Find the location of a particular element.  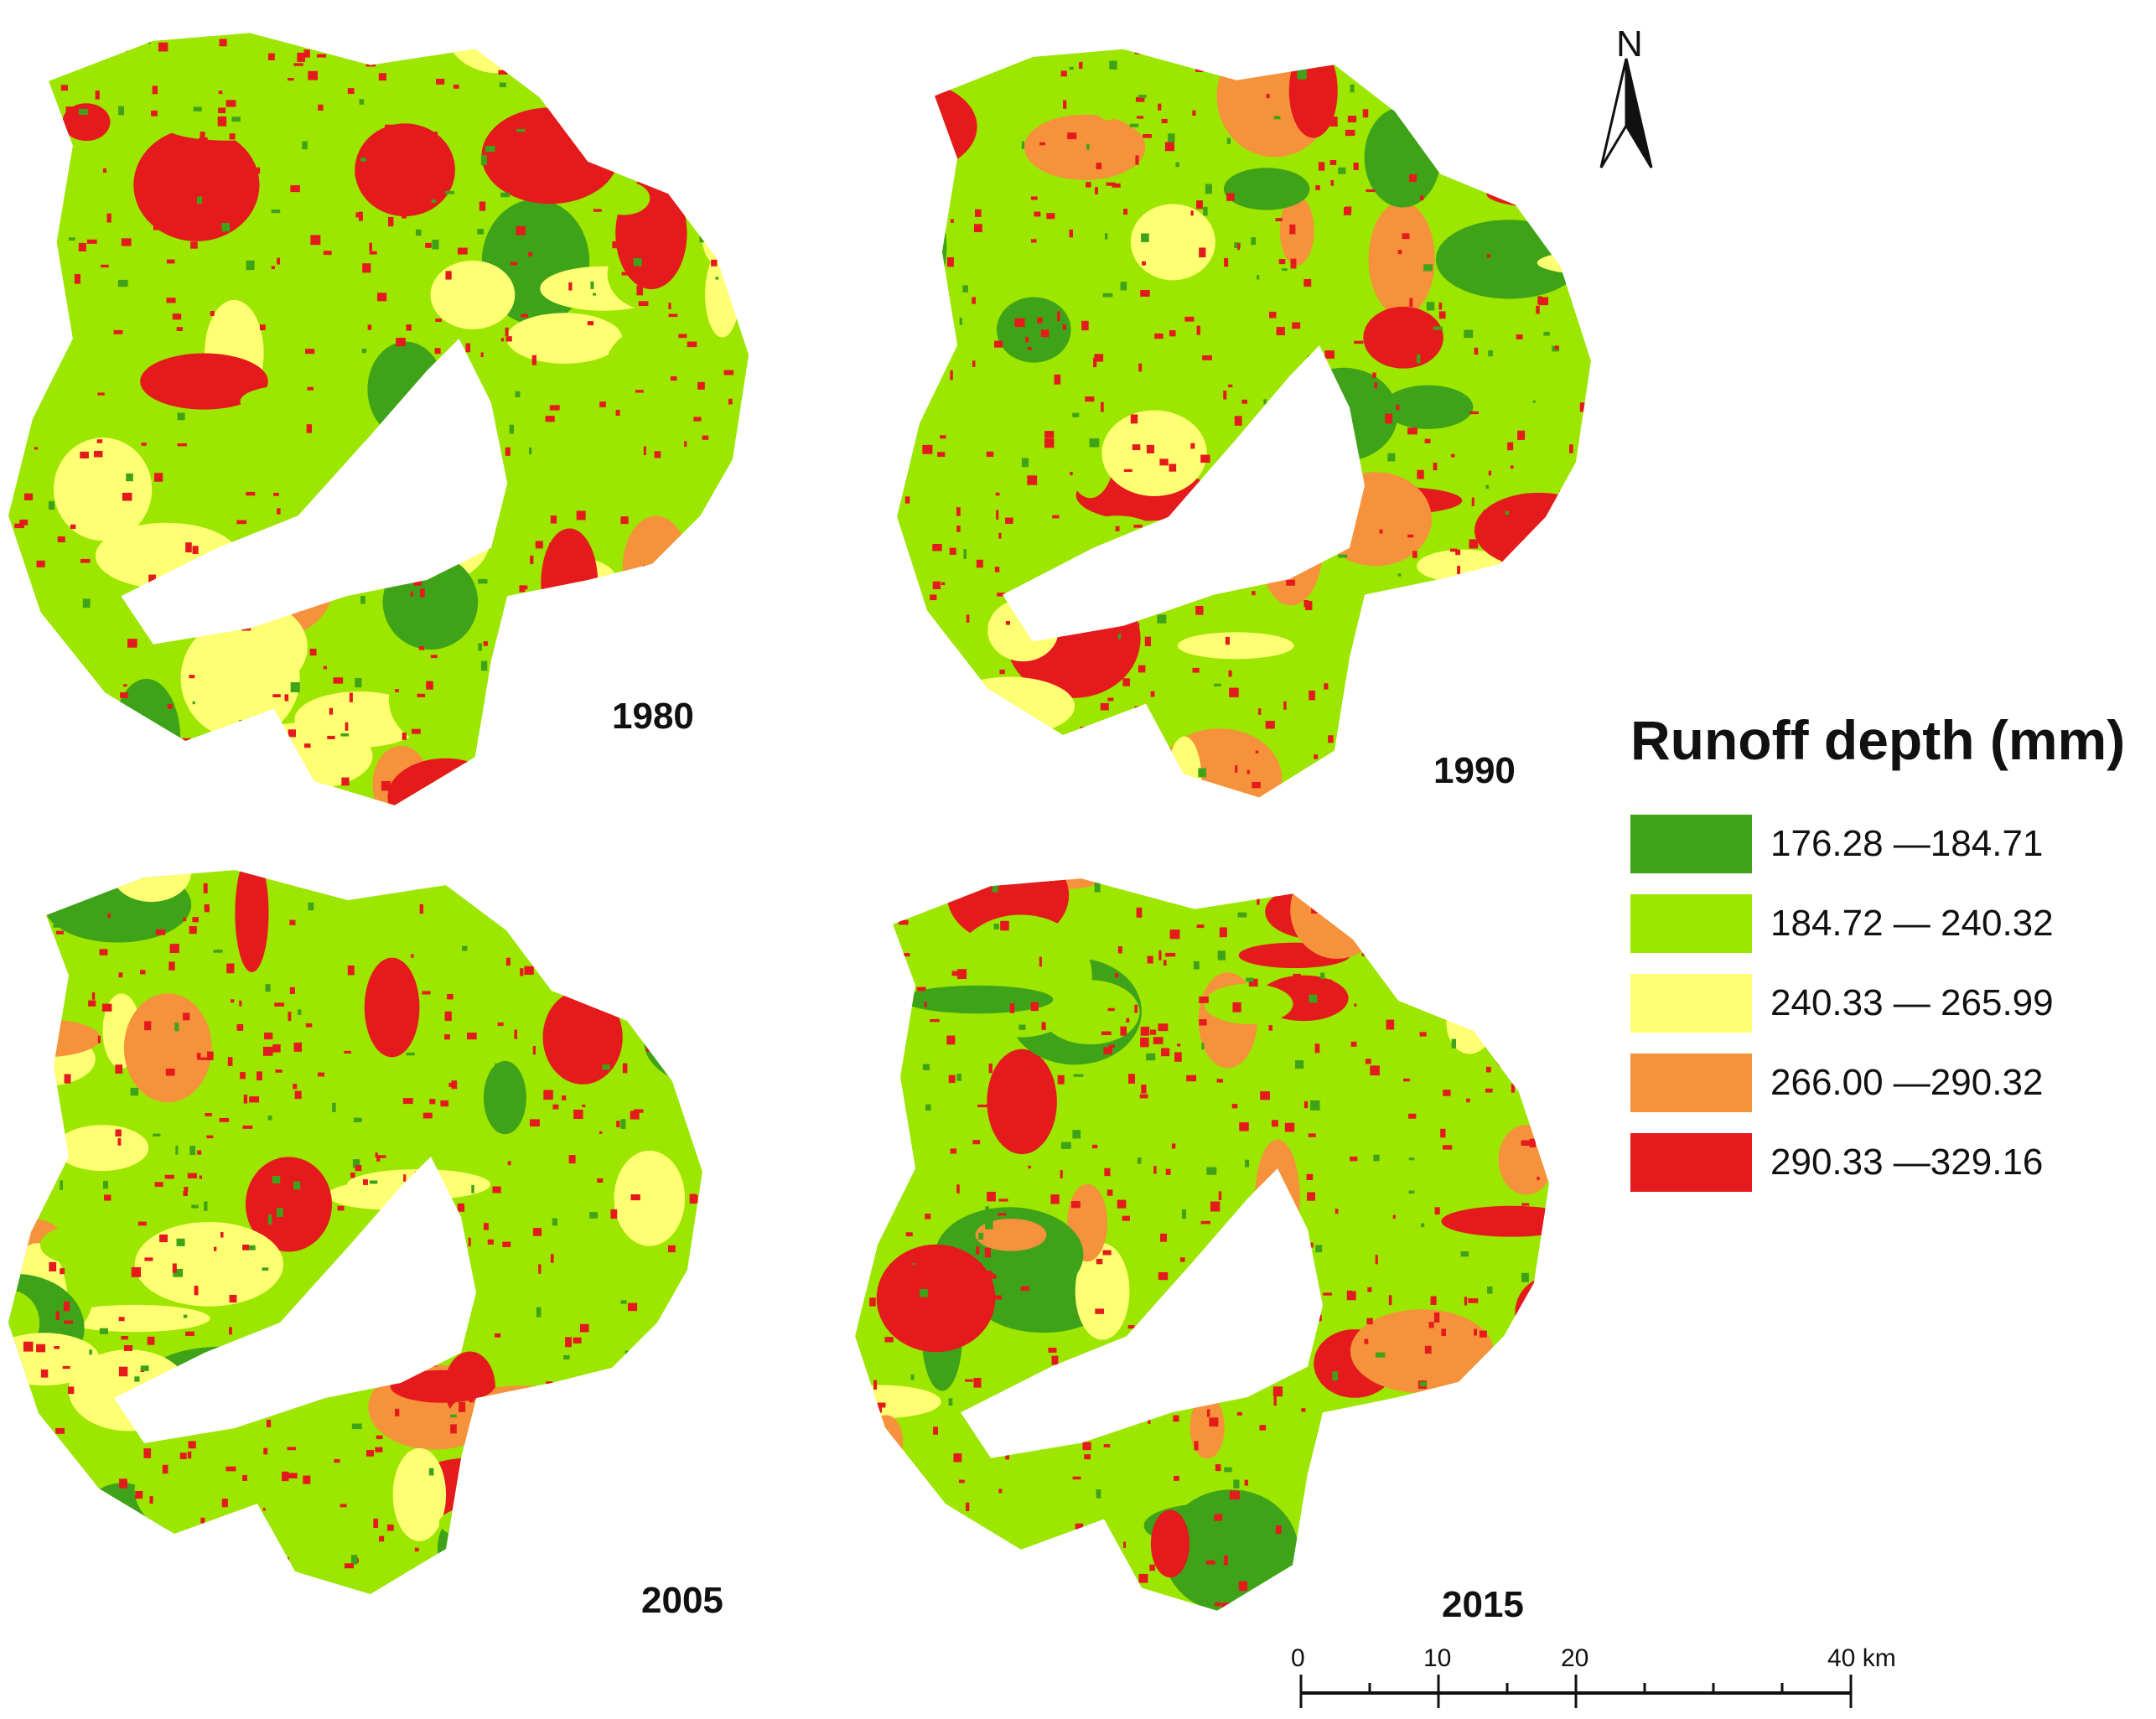

legend-label: 240.33 — 265.99 is located at coordinates (1912, 1002).